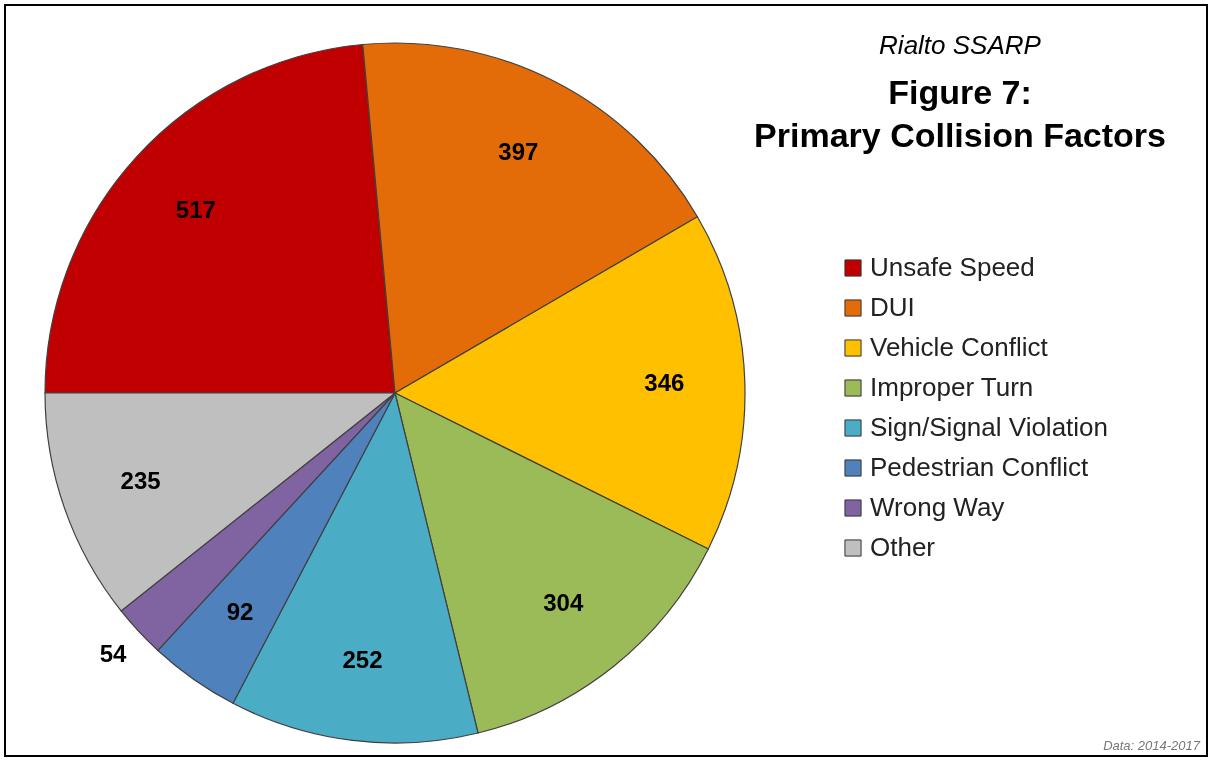  Describe the element at coordinates (113, 654) in the screenshot. I see `data-label: 54` at that location.